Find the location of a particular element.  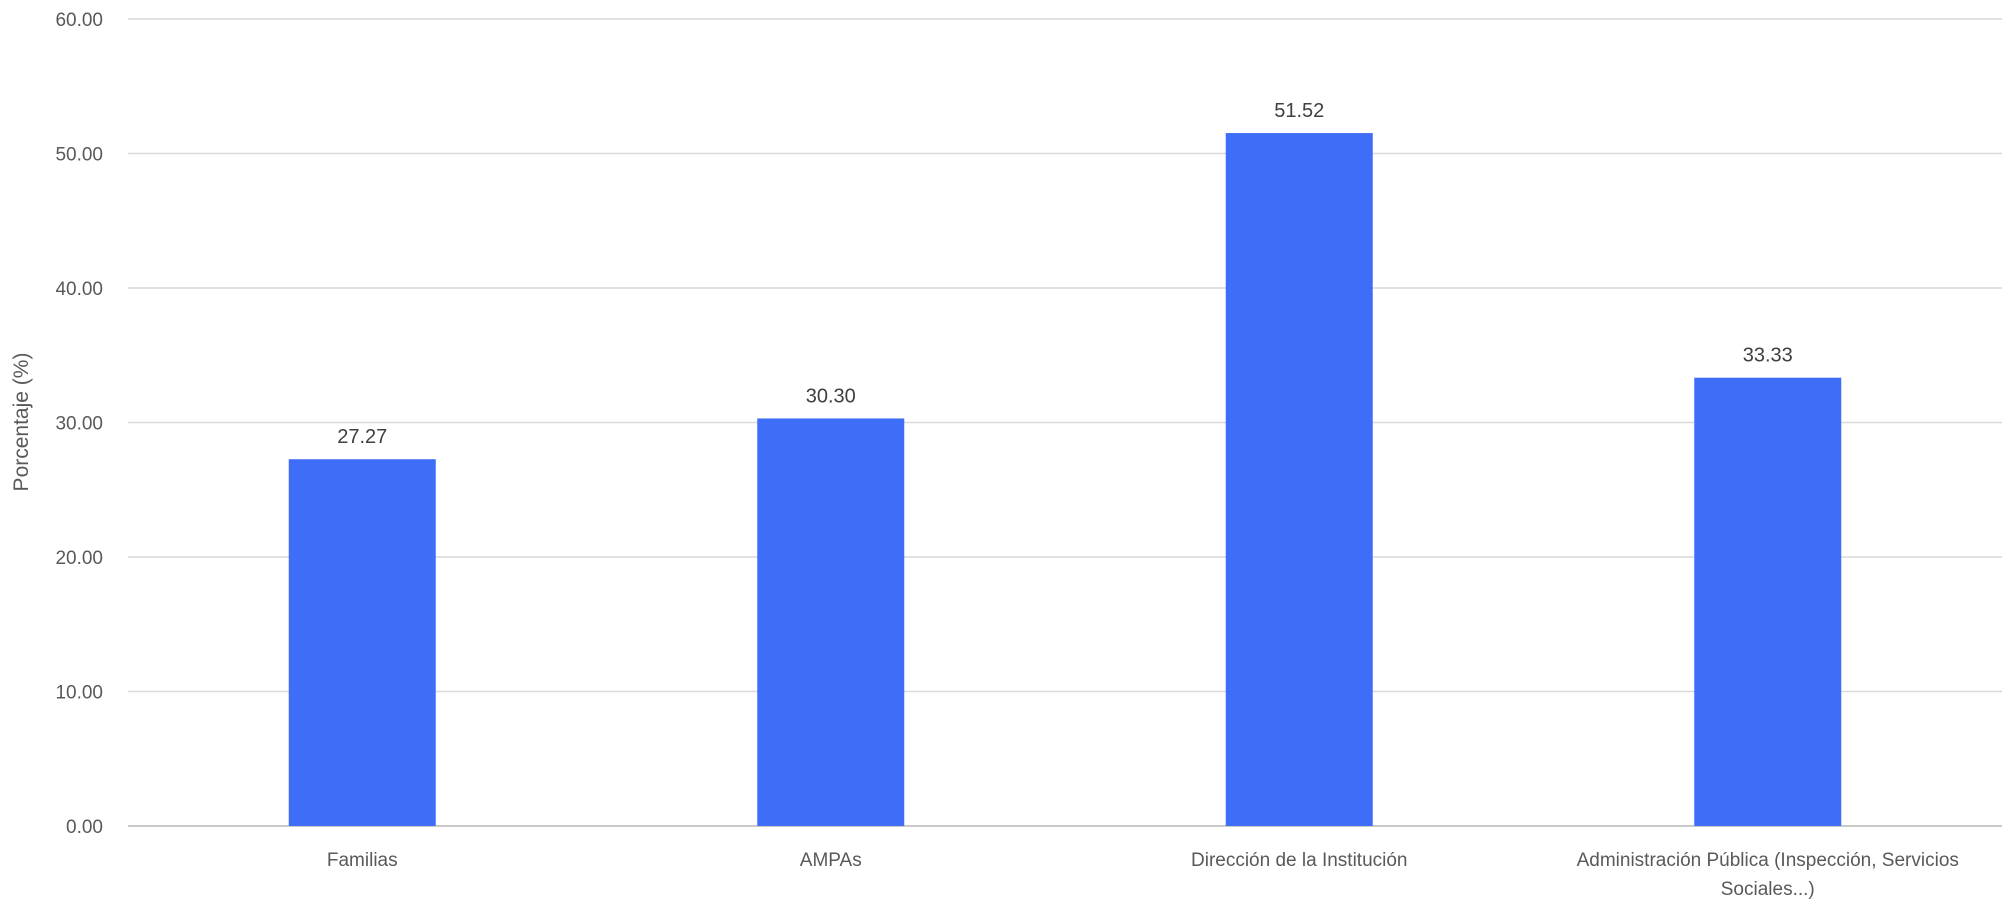

data-label: 33.33 is located at coordinates (1768, 356).